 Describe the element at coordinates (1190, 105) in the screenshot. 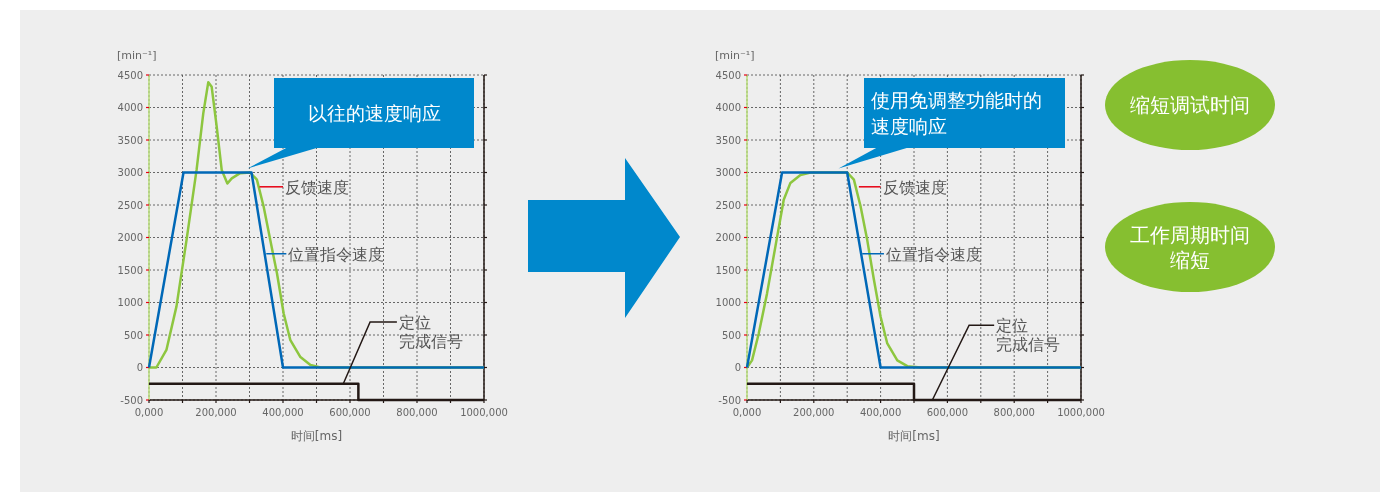

I see `text: 缩短调试时间` at that location.